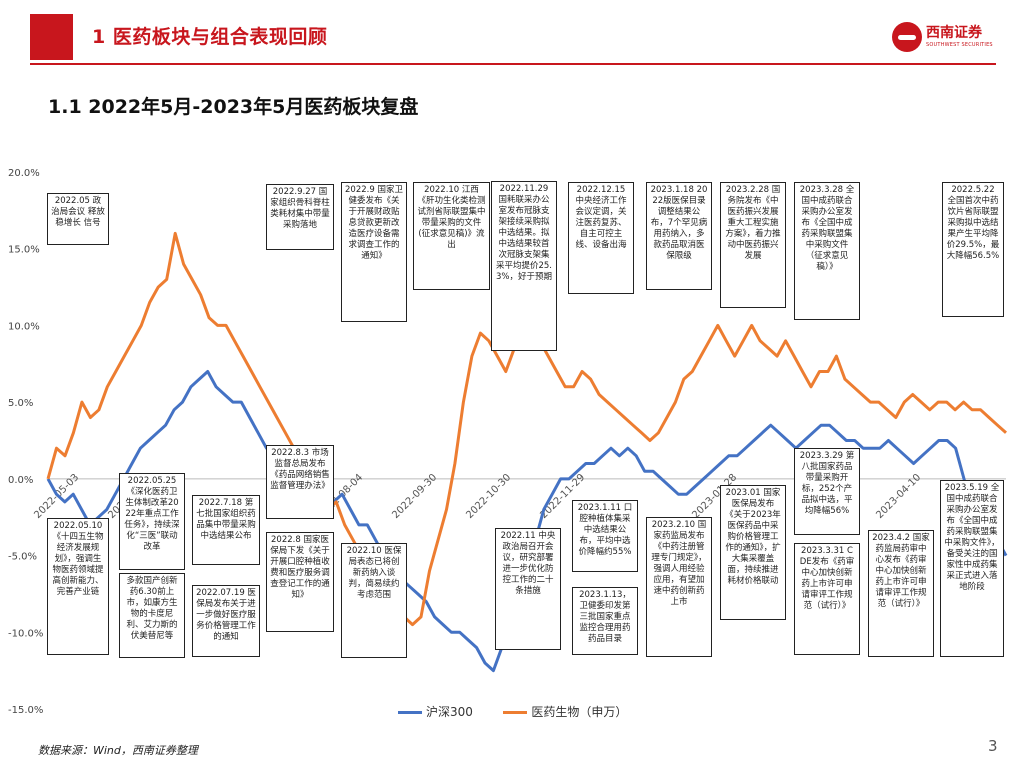 The height and width of the screenshot is (768, 1024). I want to click on y-tick-label: -5.0%, so click(22, 557).